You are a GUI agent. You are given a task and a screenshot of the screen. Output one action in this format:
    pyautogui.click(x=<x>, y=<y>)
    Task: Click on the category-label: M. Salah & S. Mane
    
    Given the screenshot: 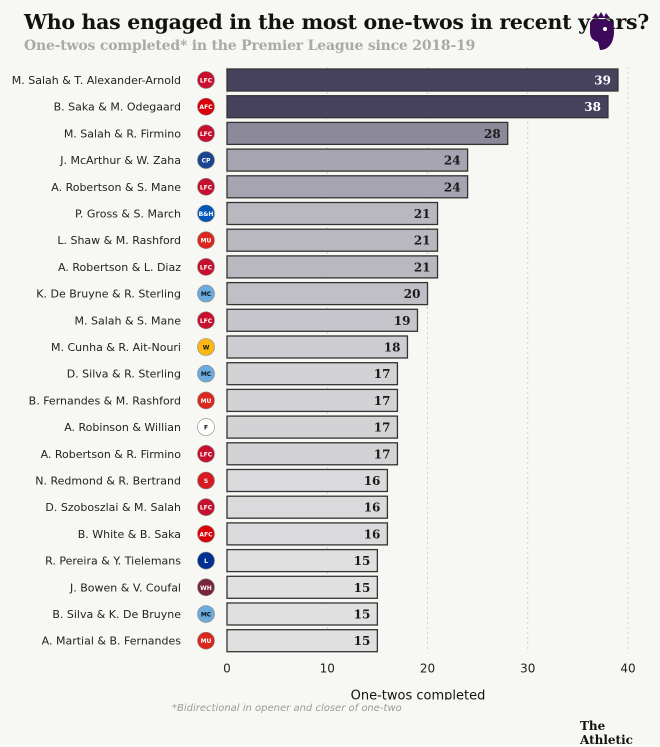 What is the action you would take?
    pyautogui.click(x=128, y=320)
    